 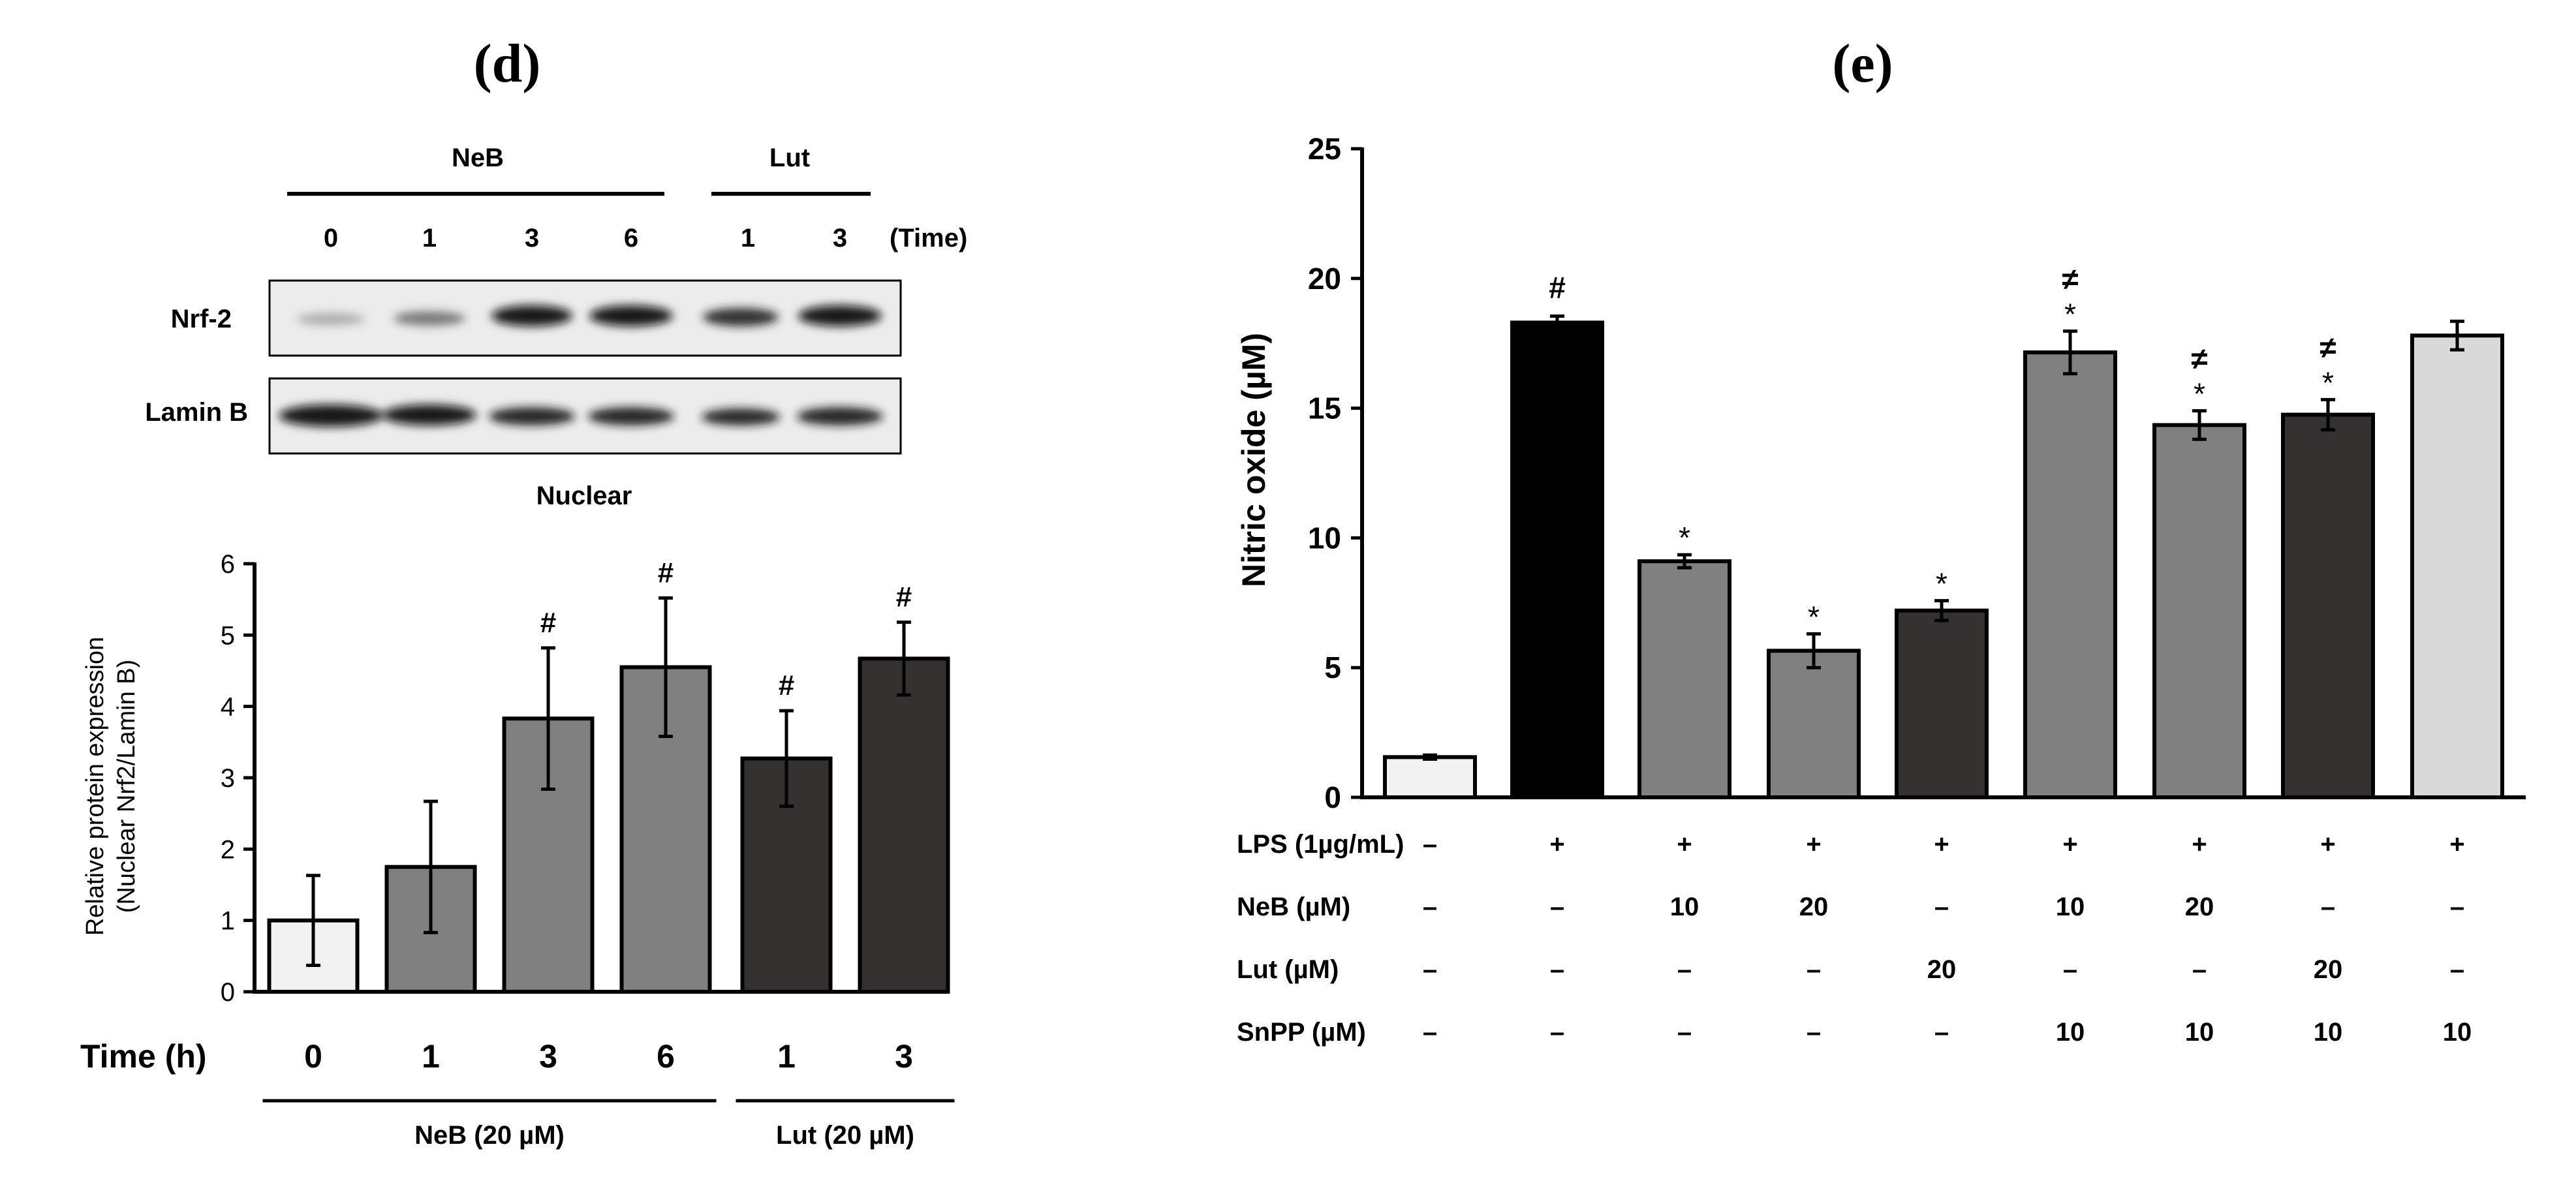 What do you see at coordinates (1324, 408) in the screenshot?
I see `y-tick-label: 15` at bounding box center [1324, 408].